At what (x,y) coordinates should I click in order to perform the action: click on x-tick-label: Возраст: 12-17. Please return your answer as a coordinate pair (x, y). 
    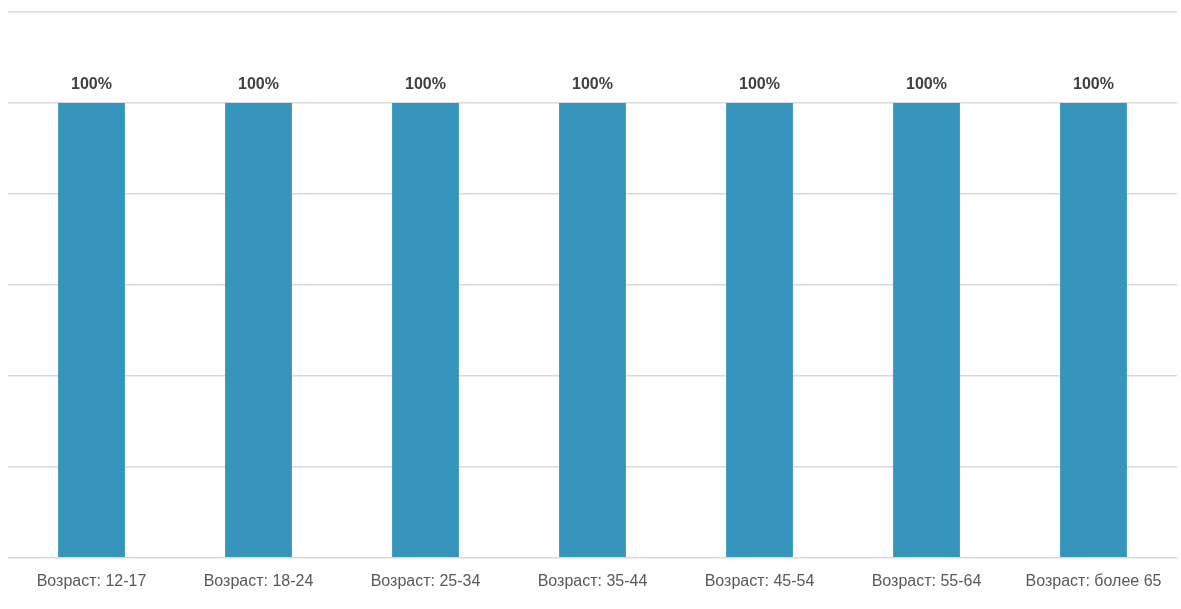
    Looking at the image, I should click on (91, 580).